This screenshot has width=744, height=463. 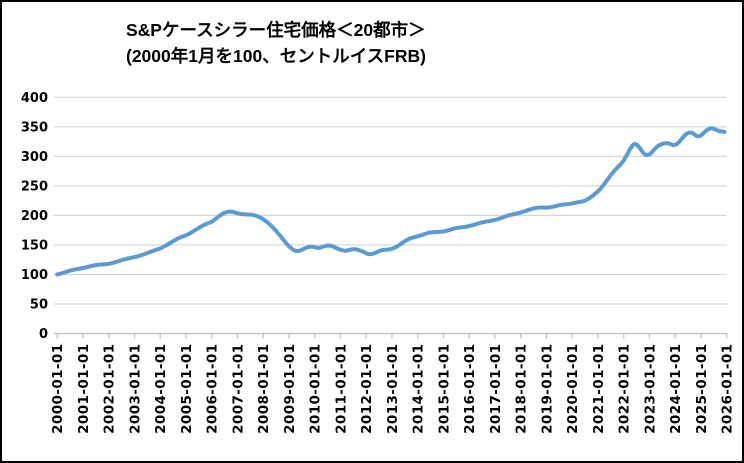 What do you see at coordinates (34, 127) in the screenshot?
I see `y-axis-label: 350` at bounding box center [34, 127].